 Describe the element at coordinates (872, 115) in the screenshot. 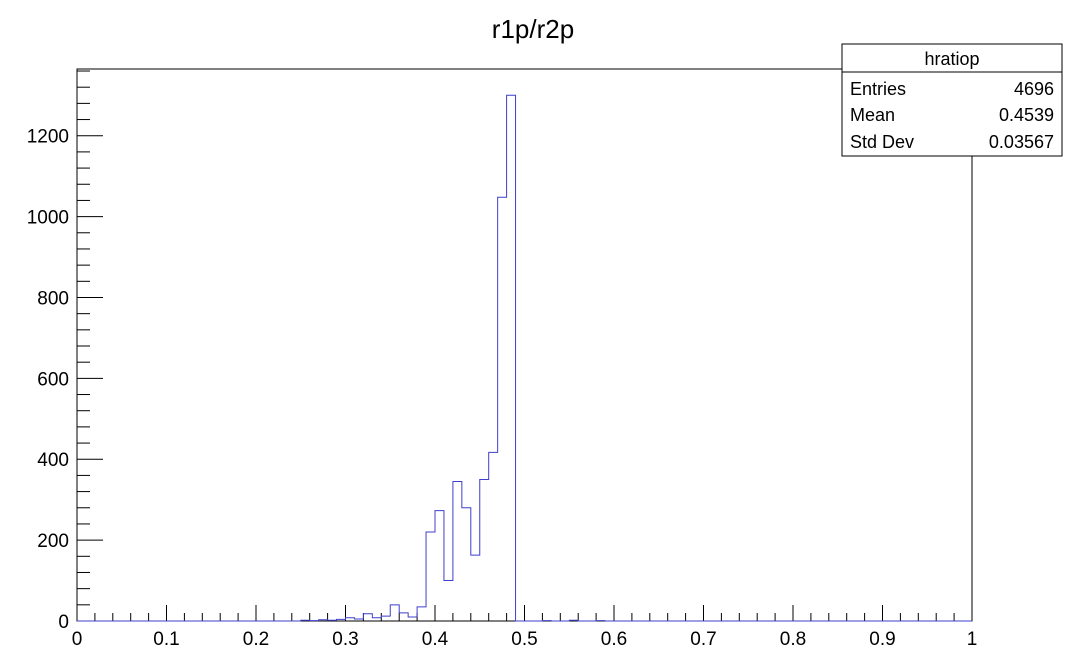

I see `stats-mean-label: Mean` at that location.